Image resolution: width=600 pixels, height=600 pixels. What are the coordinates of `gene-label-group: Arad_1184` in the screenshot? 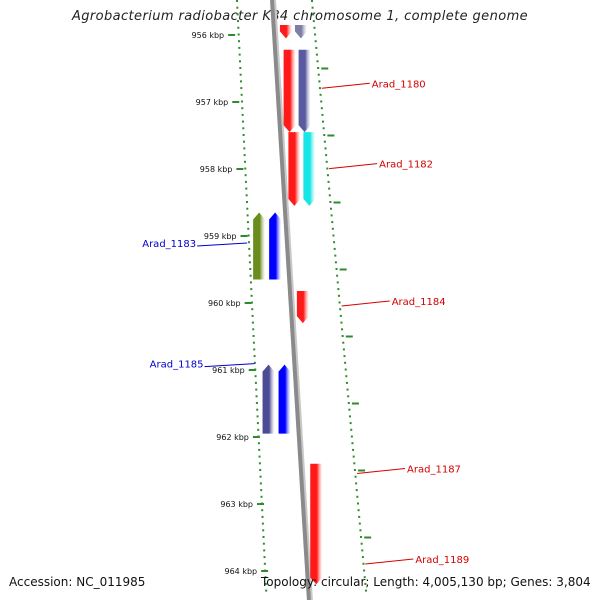 It's located at (393, 302).